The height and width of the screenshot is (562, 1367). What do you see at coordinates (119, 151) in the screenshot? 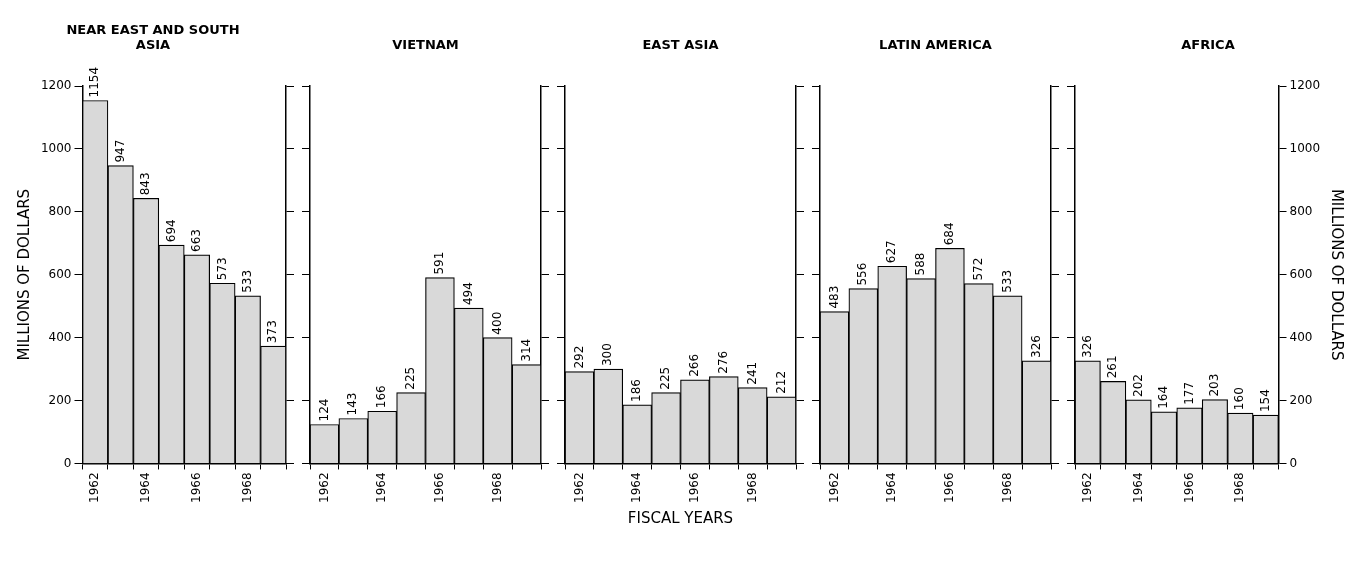
I see `data-label: 947` at bounding box center [119, 151].